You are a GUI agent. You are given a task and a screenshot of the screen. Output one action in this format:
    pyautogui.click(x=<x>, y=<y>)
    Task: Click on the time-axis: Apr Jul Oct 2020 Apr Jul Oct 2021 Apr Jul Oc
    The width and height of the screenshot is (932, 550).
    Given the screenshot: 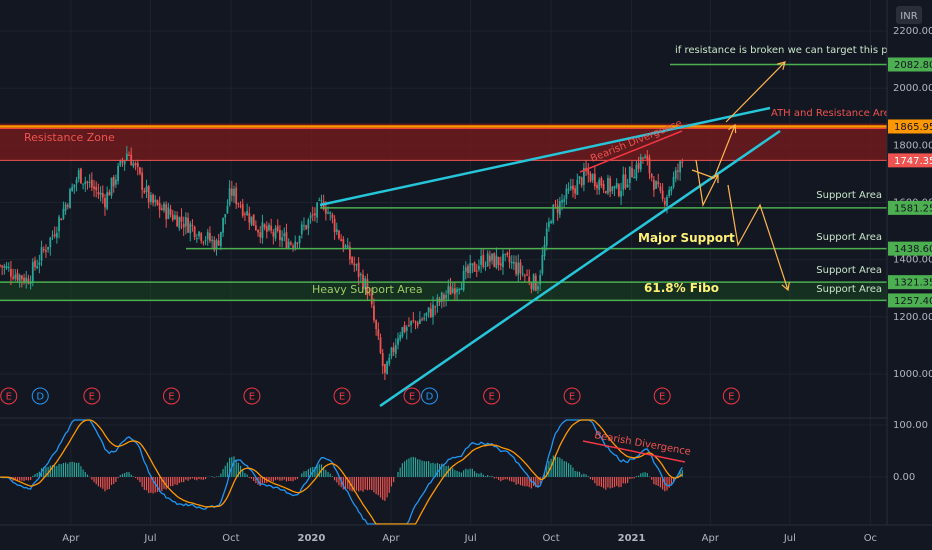 What is the action you would take?
    pyautogui.click(x=469, y=538)
    